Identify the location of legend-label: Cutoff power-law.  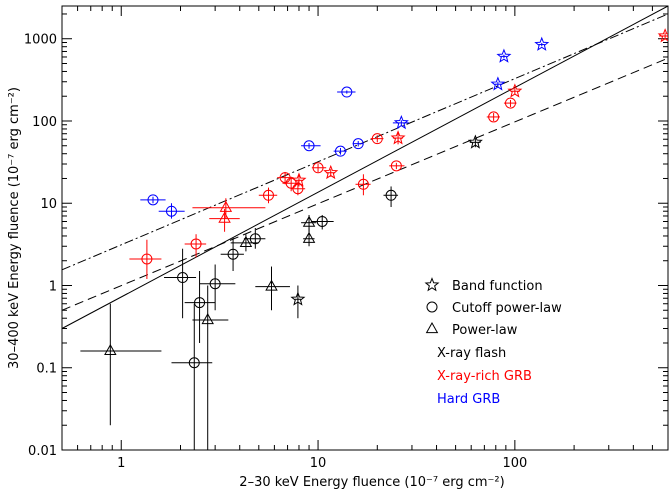
(507, 308).